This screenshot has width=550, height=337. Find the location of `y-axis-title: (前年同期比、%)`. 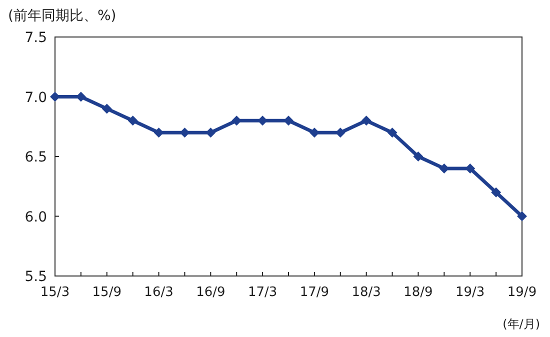

y-axis-title: (前年同期比、%) is located at coordinates (62, 16).